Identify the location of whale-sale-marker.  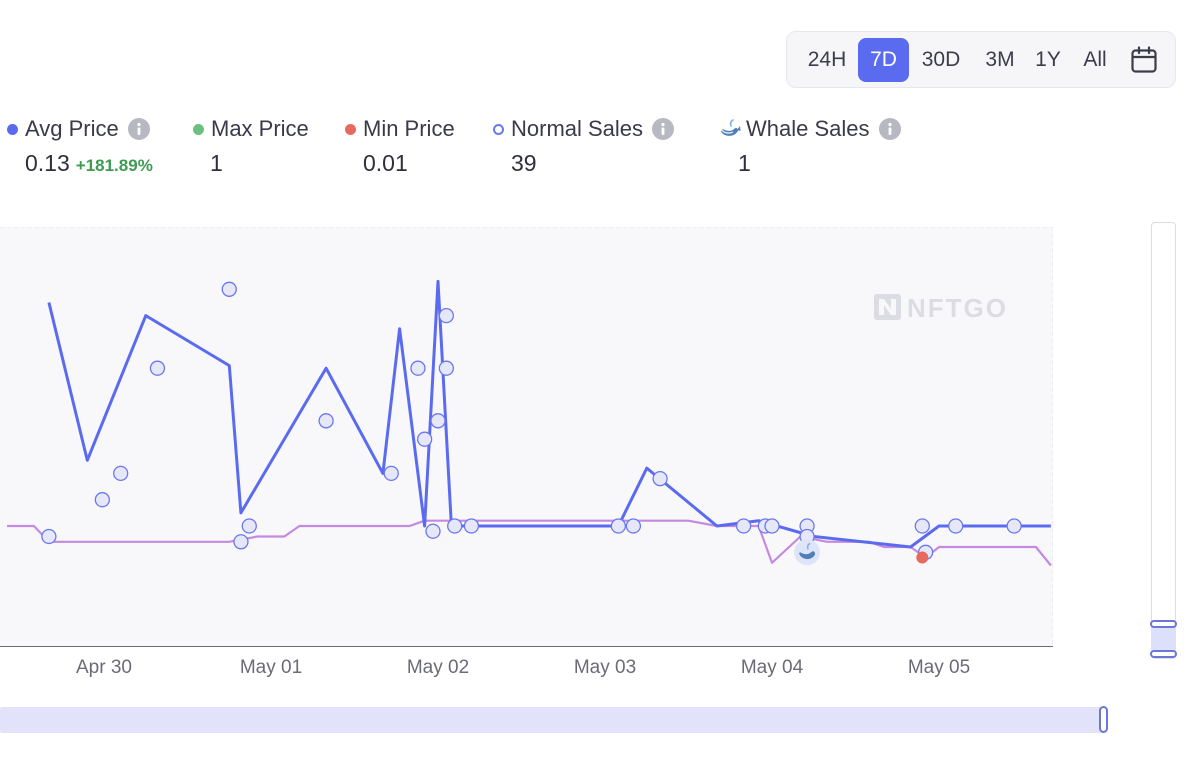
(807, 552).